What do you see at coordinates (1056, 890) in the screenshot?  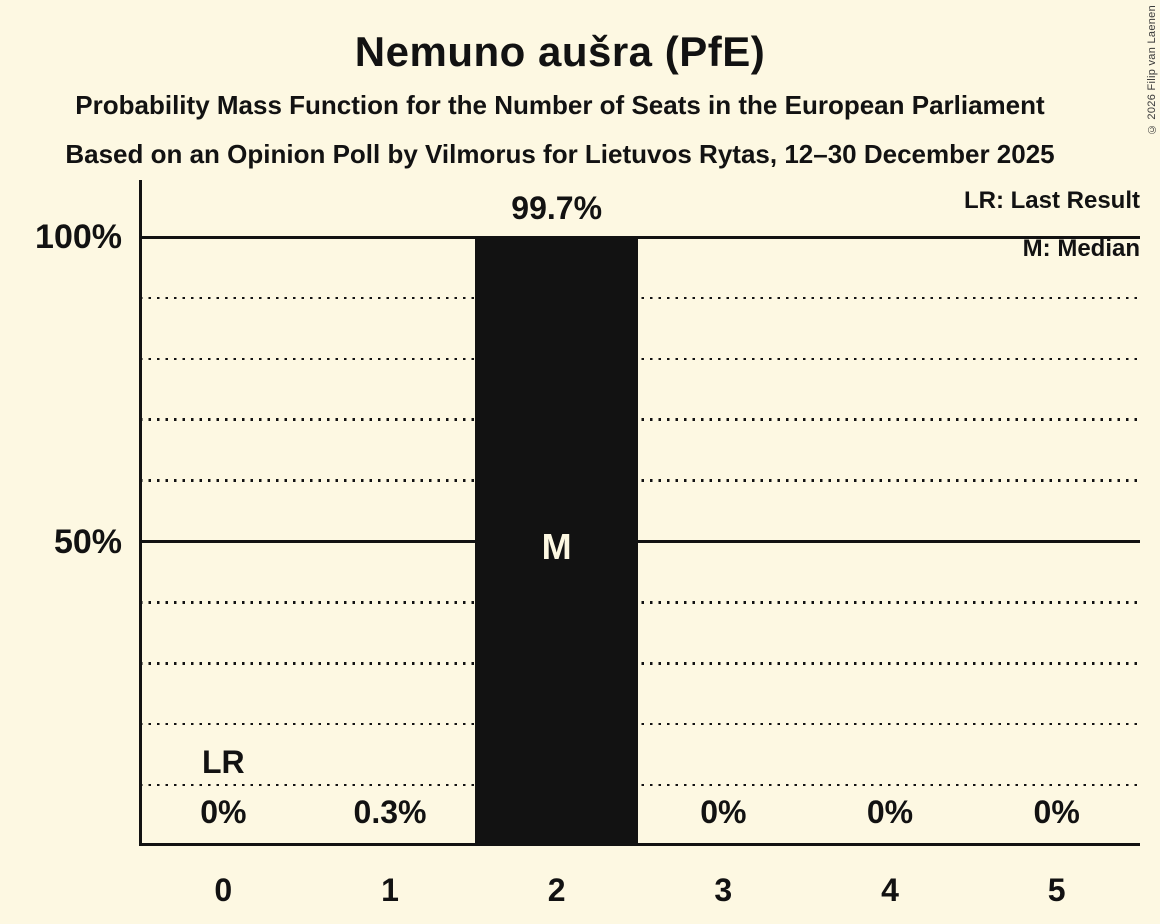 I see `x-axis-label-seats-5: 5` at bounding box center [1056, 890].